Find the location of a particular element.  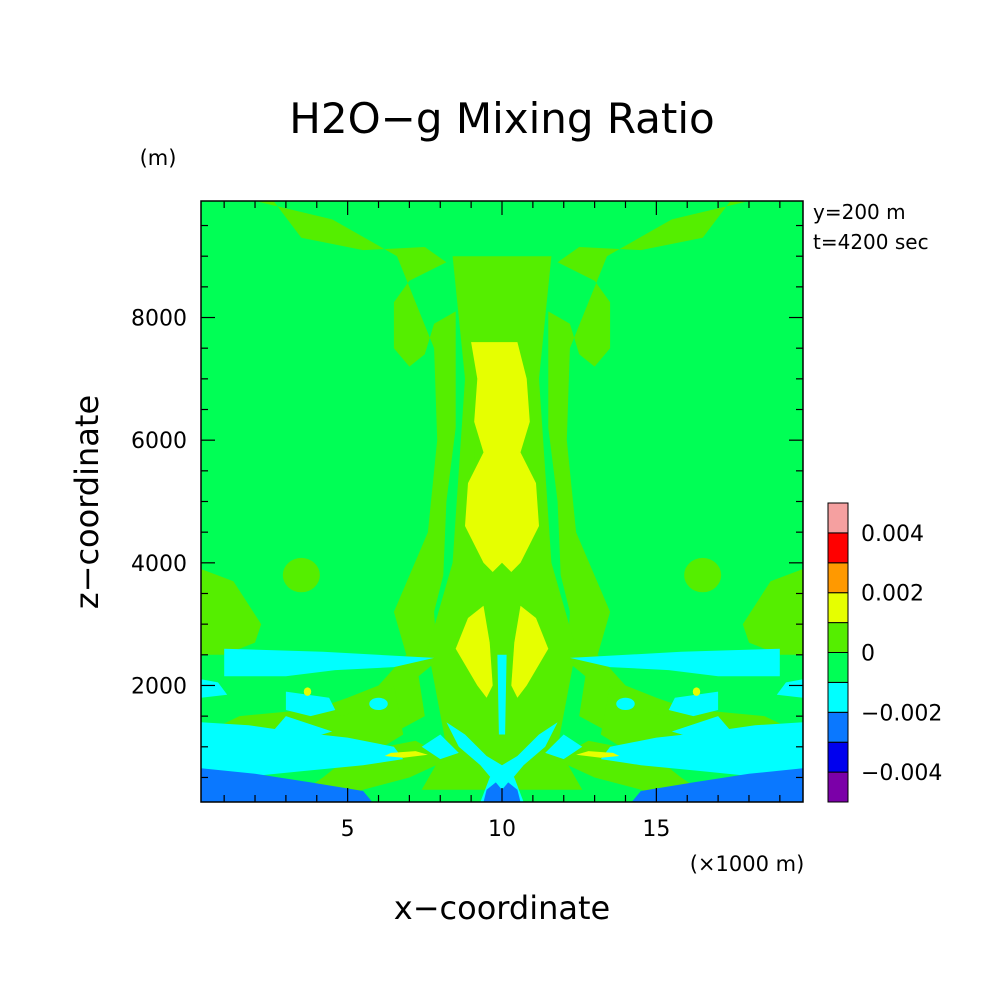

subtitle-line-1: y=200 m is located at coordinates (859, 212).